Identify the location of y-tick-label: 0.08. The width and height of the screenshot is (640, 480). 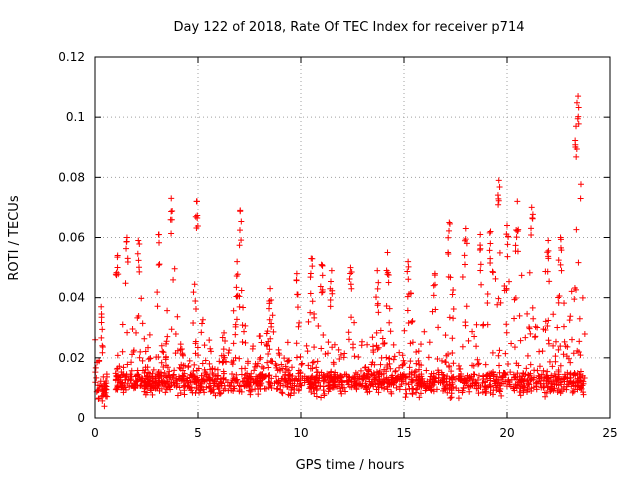
(71, 177).